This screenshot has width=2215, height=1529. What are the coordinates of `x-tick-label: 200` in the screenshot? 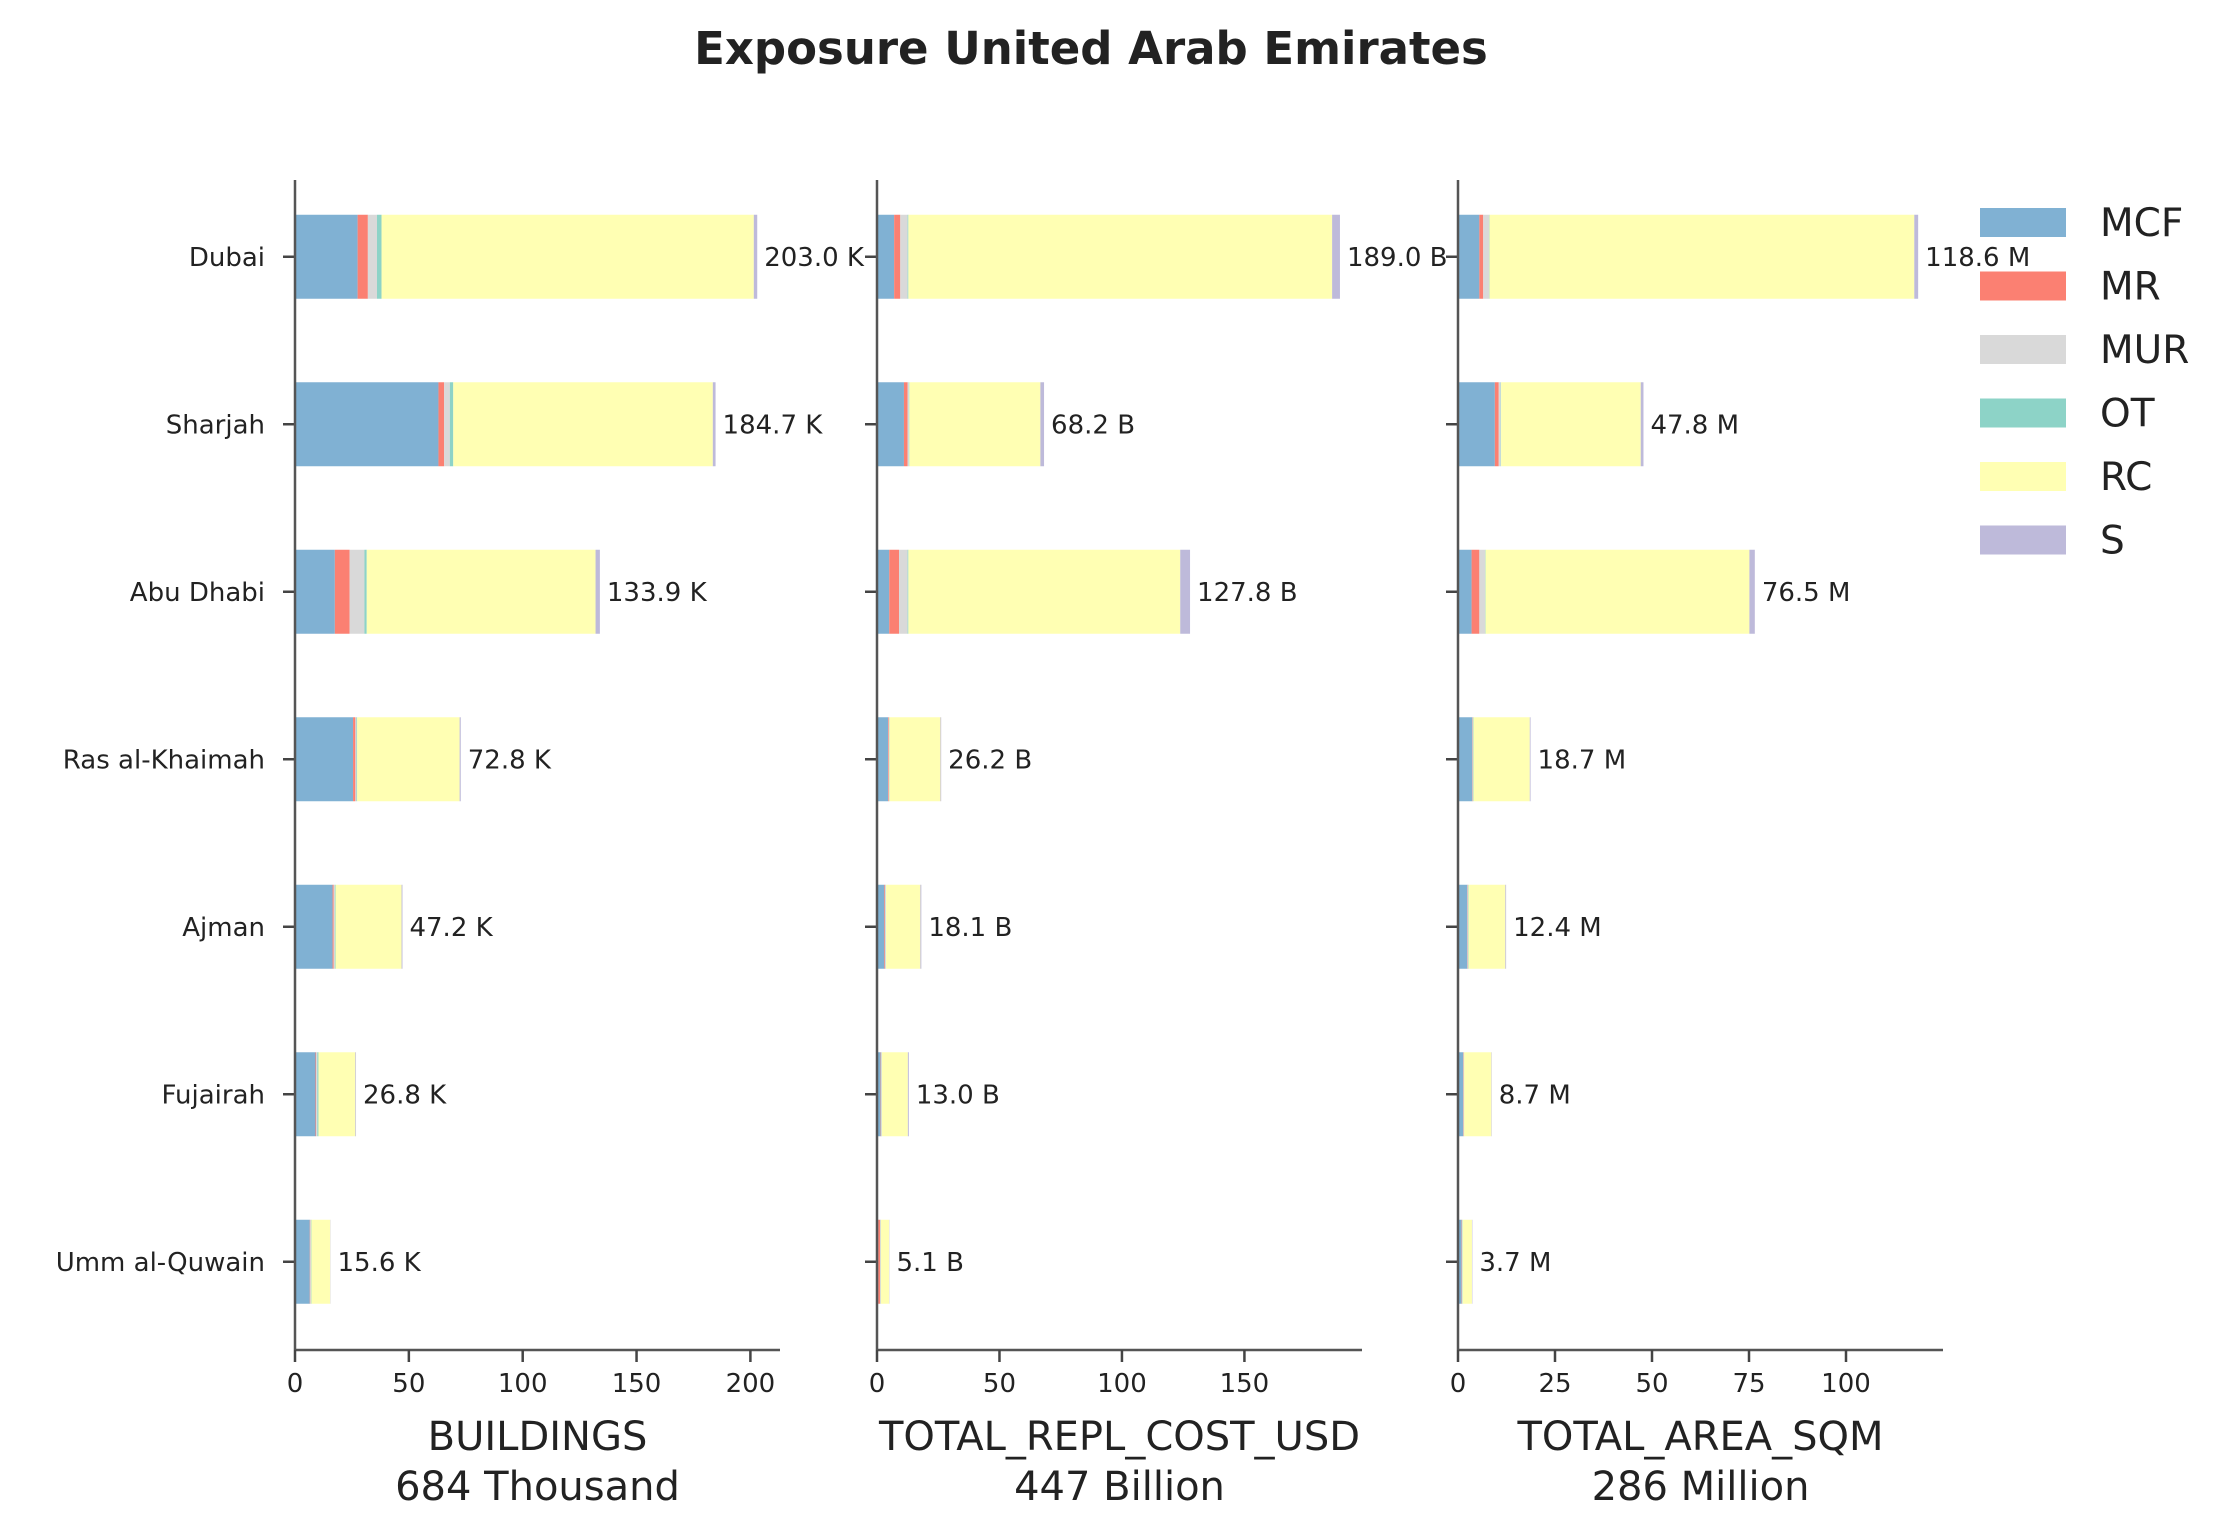 It's located at (751, 1384).